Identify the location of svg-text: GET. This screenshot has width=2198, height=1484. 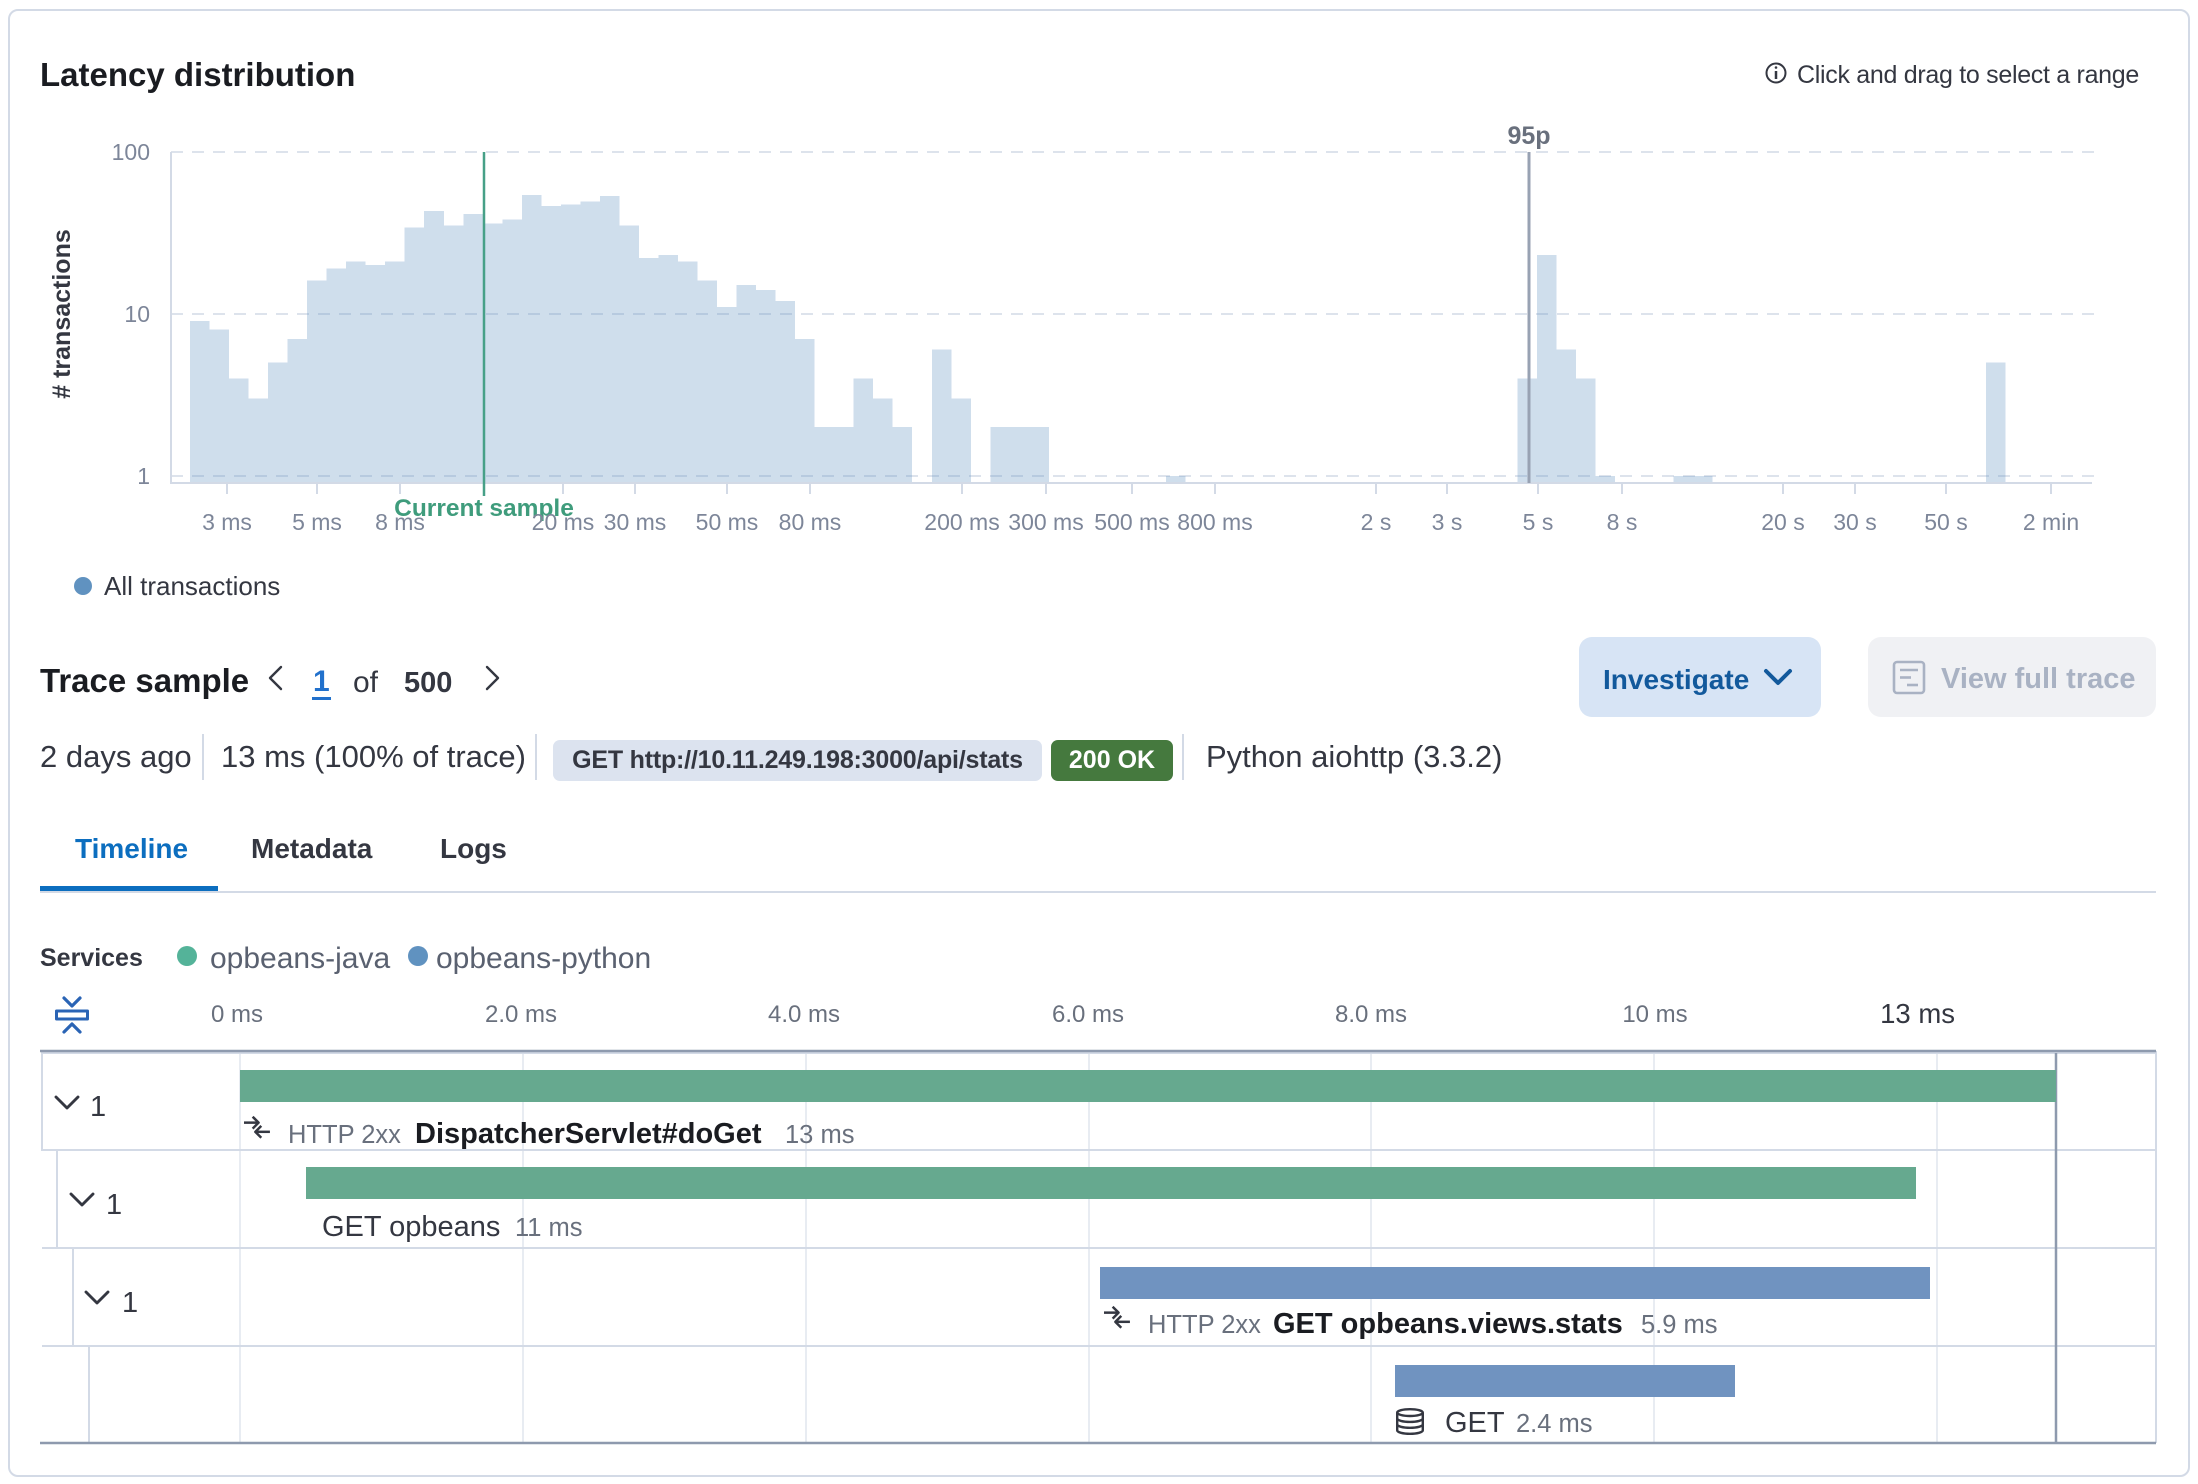
(1475, 1423).